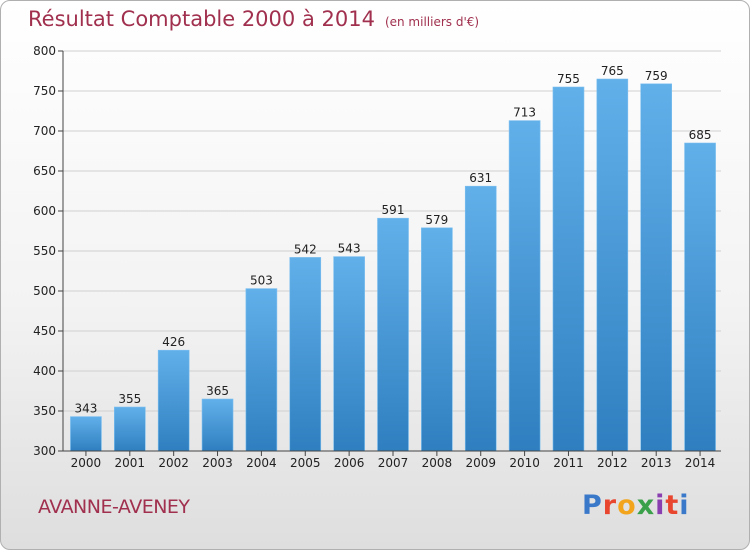  I want to click on bar-value-label: 685, so click(700, 135).